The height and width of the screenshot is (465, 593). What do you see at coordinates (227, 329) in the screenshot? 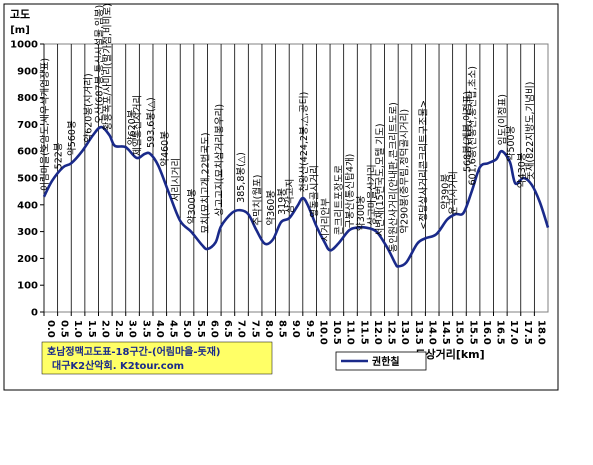
I see `x-tick-label: 6.5` at bounding box center [227, 329].